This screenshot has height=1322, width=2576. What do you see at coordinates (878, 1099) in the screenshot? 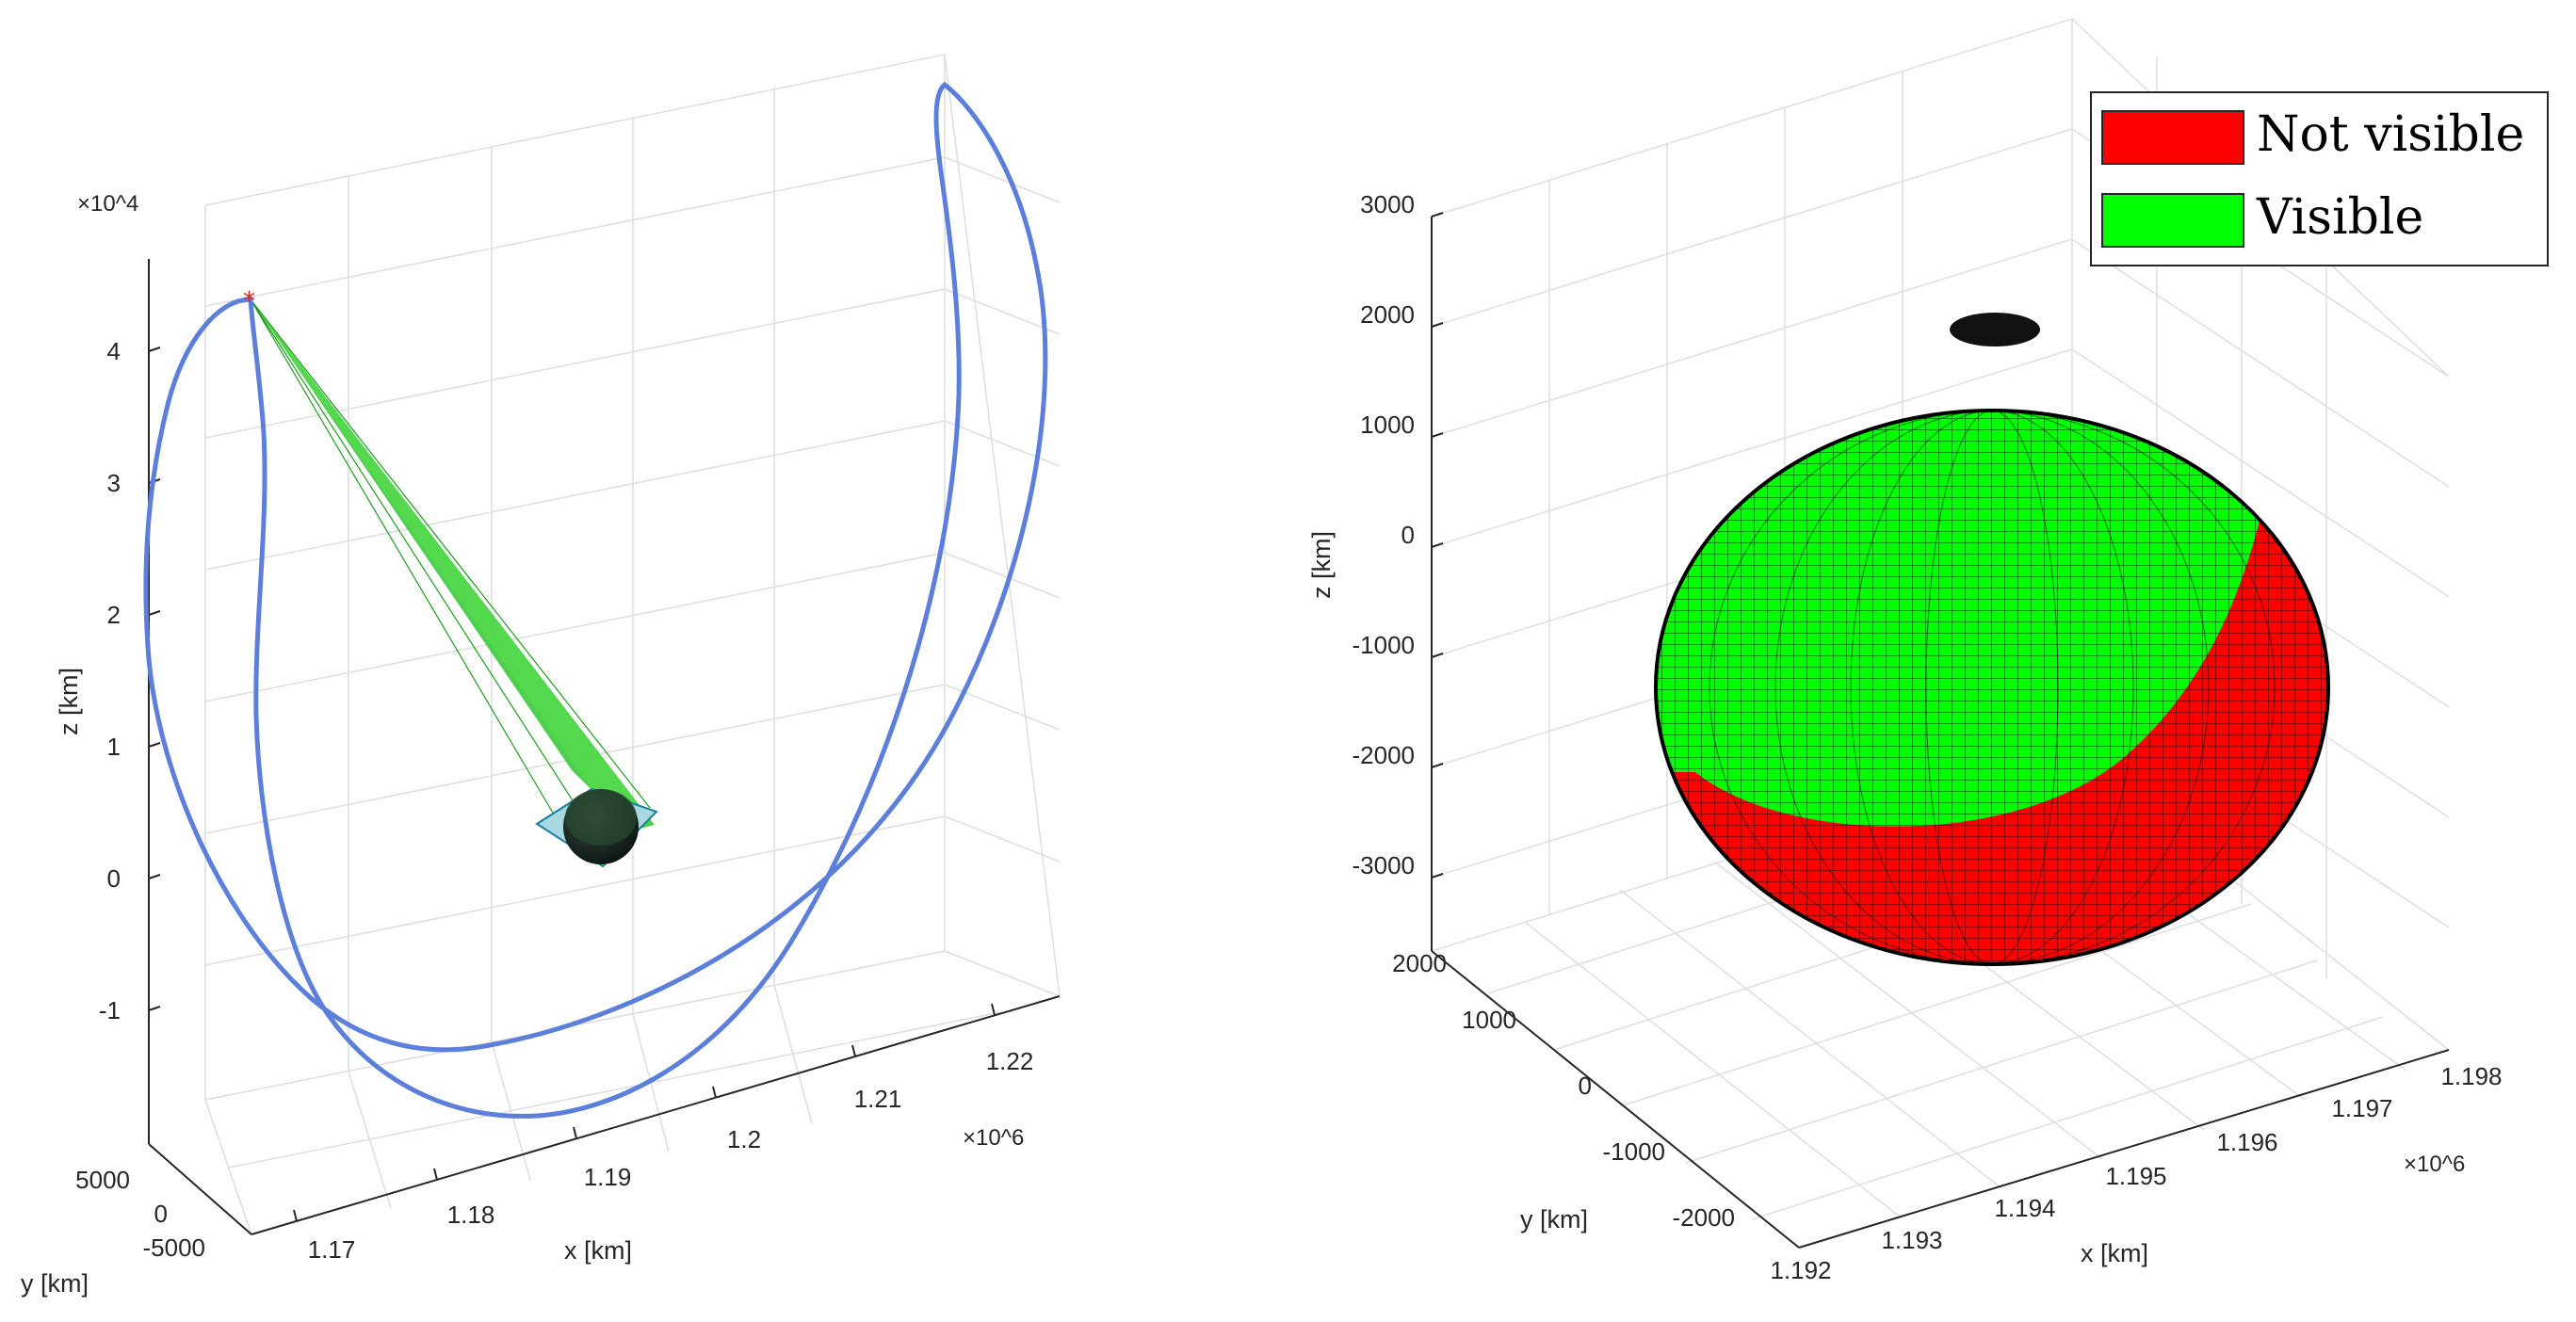
I see `x-tick-label: 1.21` at bounding box center [878, 1099].